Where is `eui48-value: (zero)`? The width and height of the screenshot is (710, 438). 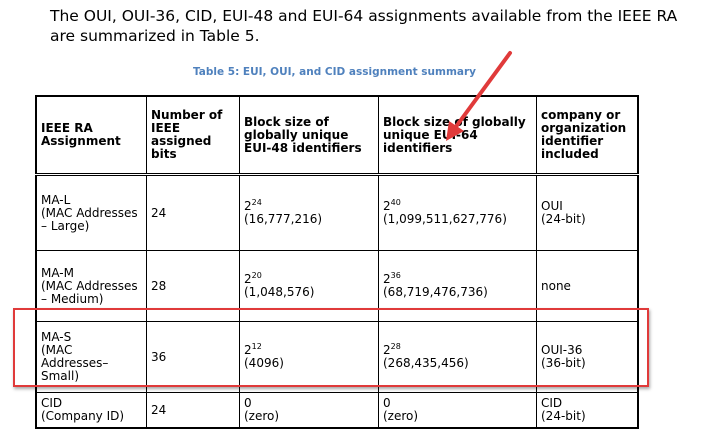 eui48-value: (zero) is located at coordinates (262, 416).